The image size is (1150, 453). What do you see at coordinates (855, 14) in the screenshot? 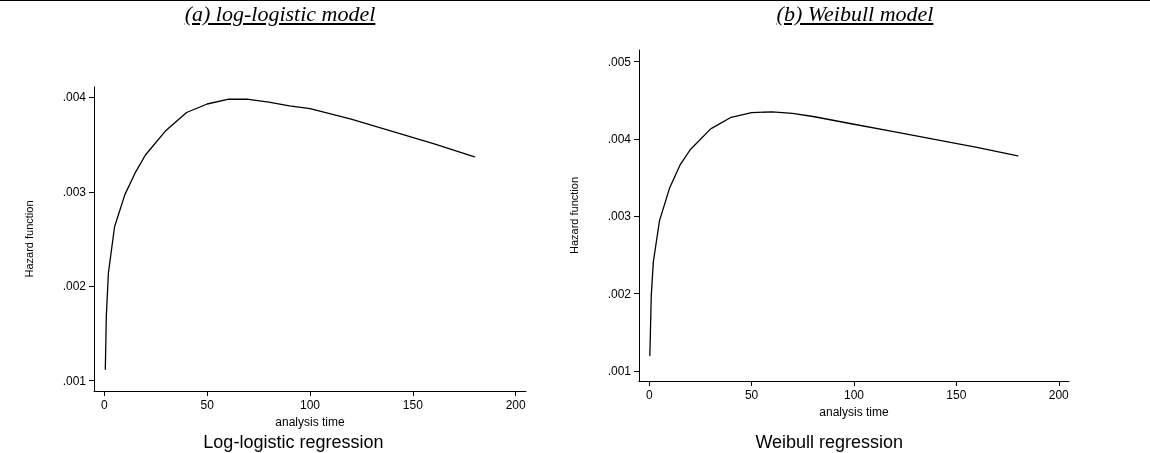
I see `chart-title: (b) Weibull model` at bounding box center [855, 14].